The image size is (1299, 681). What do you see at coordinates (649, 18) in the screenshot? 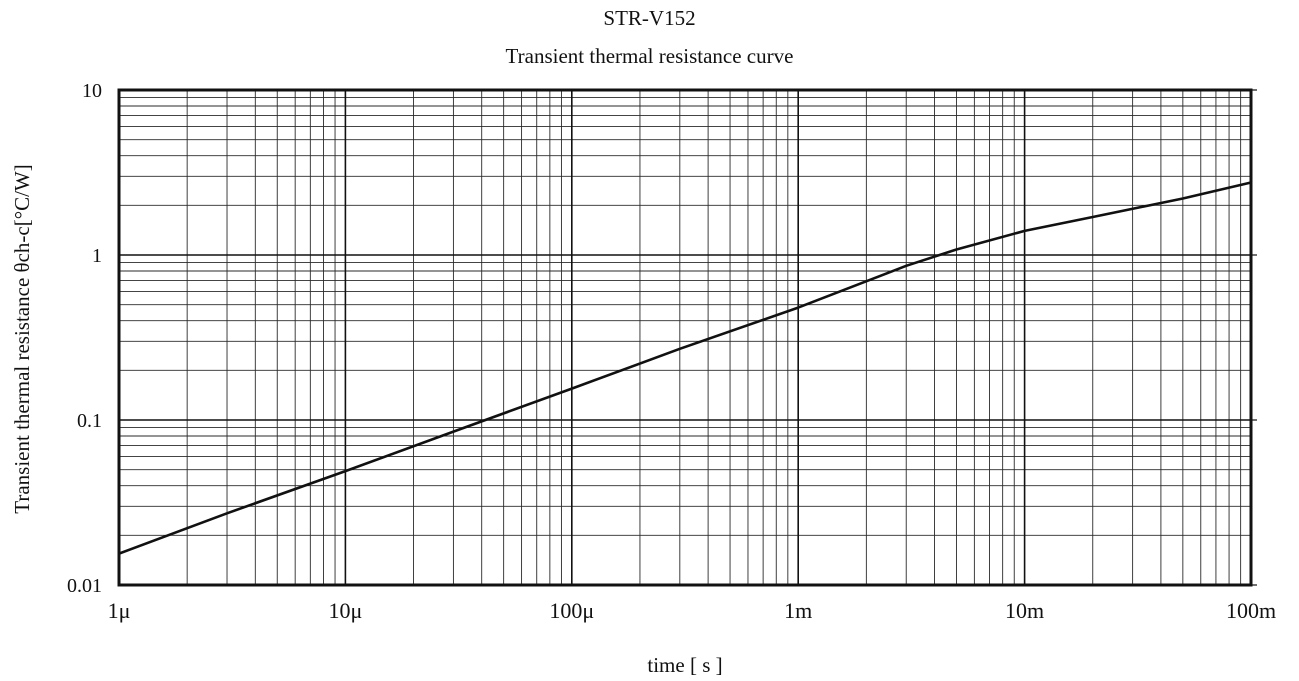
I see `chart-title: STR-V152` at bounding box center [649, 18].